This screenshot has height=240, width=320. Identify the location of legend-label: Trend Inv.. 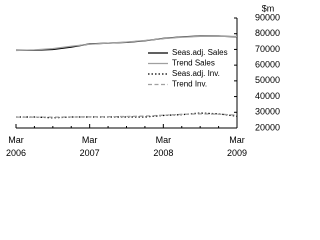
(189, 84).